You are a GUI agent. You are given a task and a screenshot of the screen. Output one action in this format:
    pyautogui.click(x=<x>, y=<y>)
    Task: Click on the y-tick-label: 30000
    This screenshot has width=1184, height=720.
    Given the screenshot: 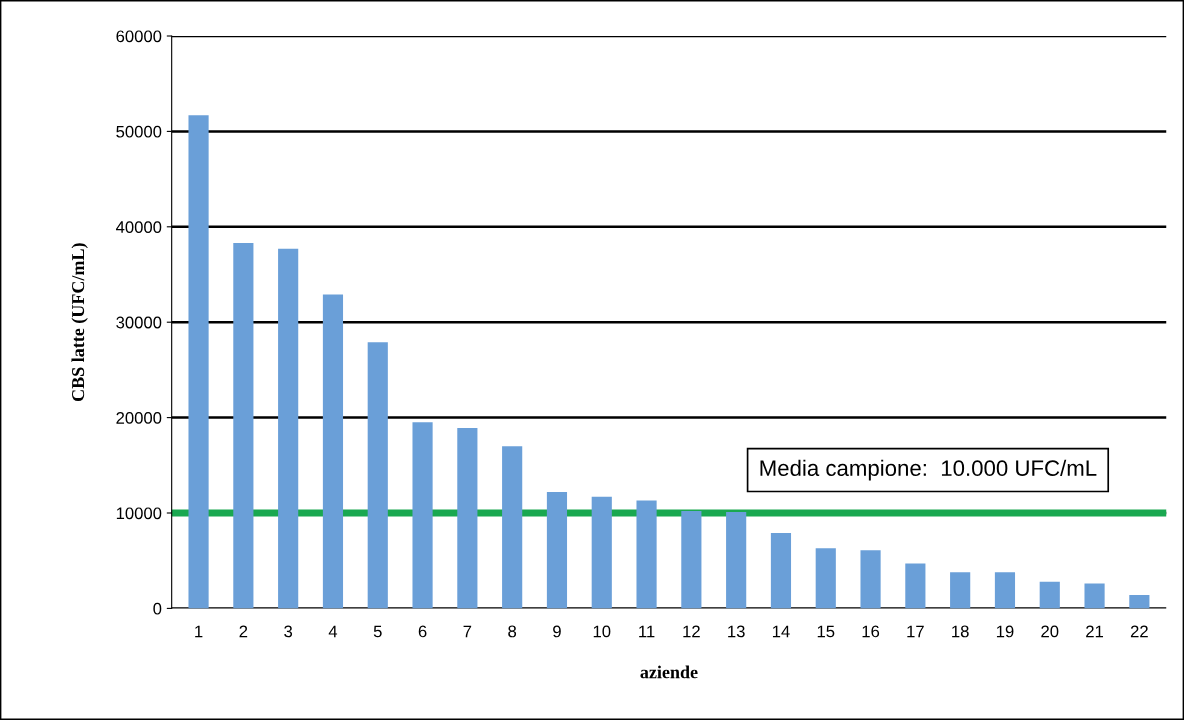 What is the action you would take?
    pyautogui.click(x=139, y=322)
    